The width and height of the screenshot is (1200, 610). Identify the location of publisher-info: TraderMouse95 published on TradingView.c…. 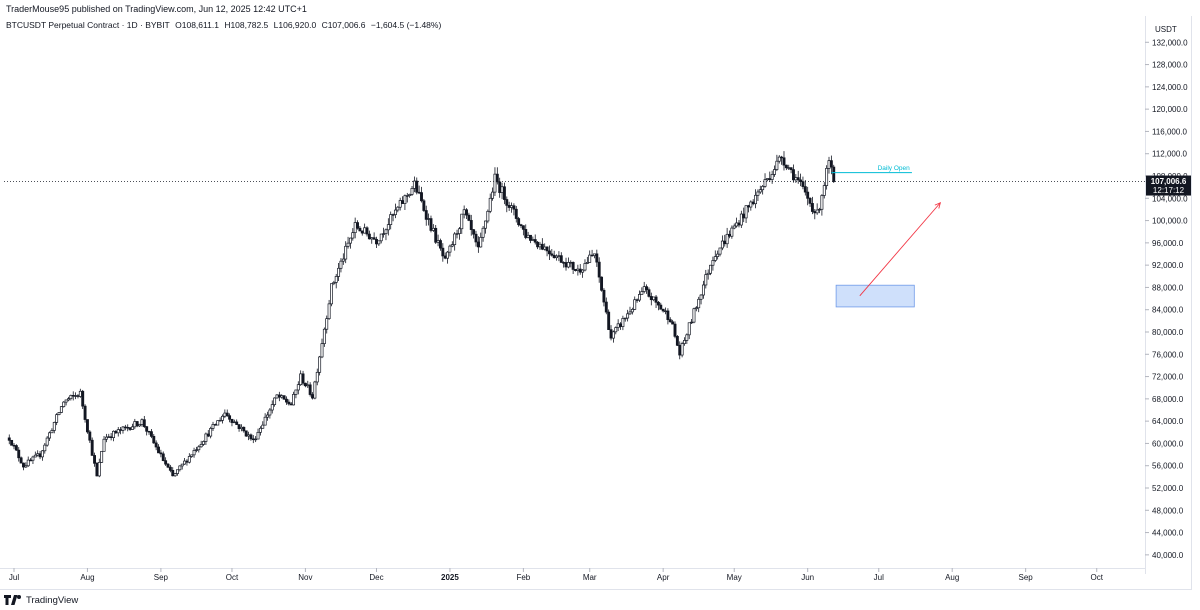
(156, 9).